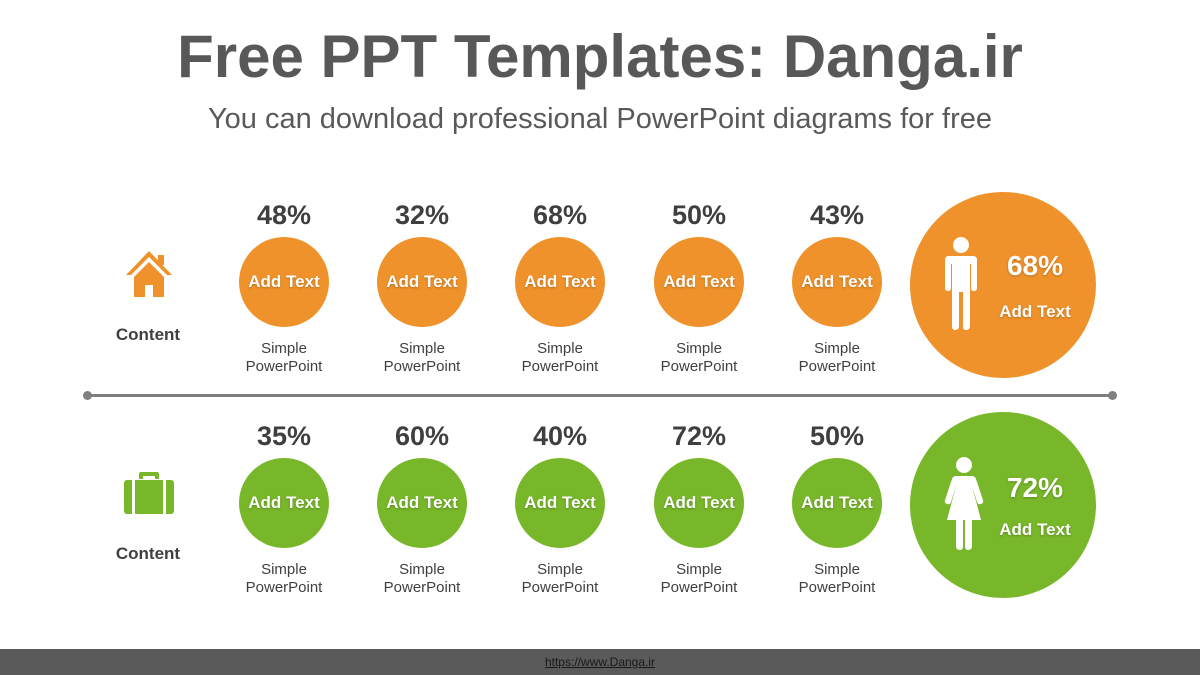 The width and height of the screenshot is (1200, 675). I want to click on summary-circle: 68% Add Text, so click(1003, 285).